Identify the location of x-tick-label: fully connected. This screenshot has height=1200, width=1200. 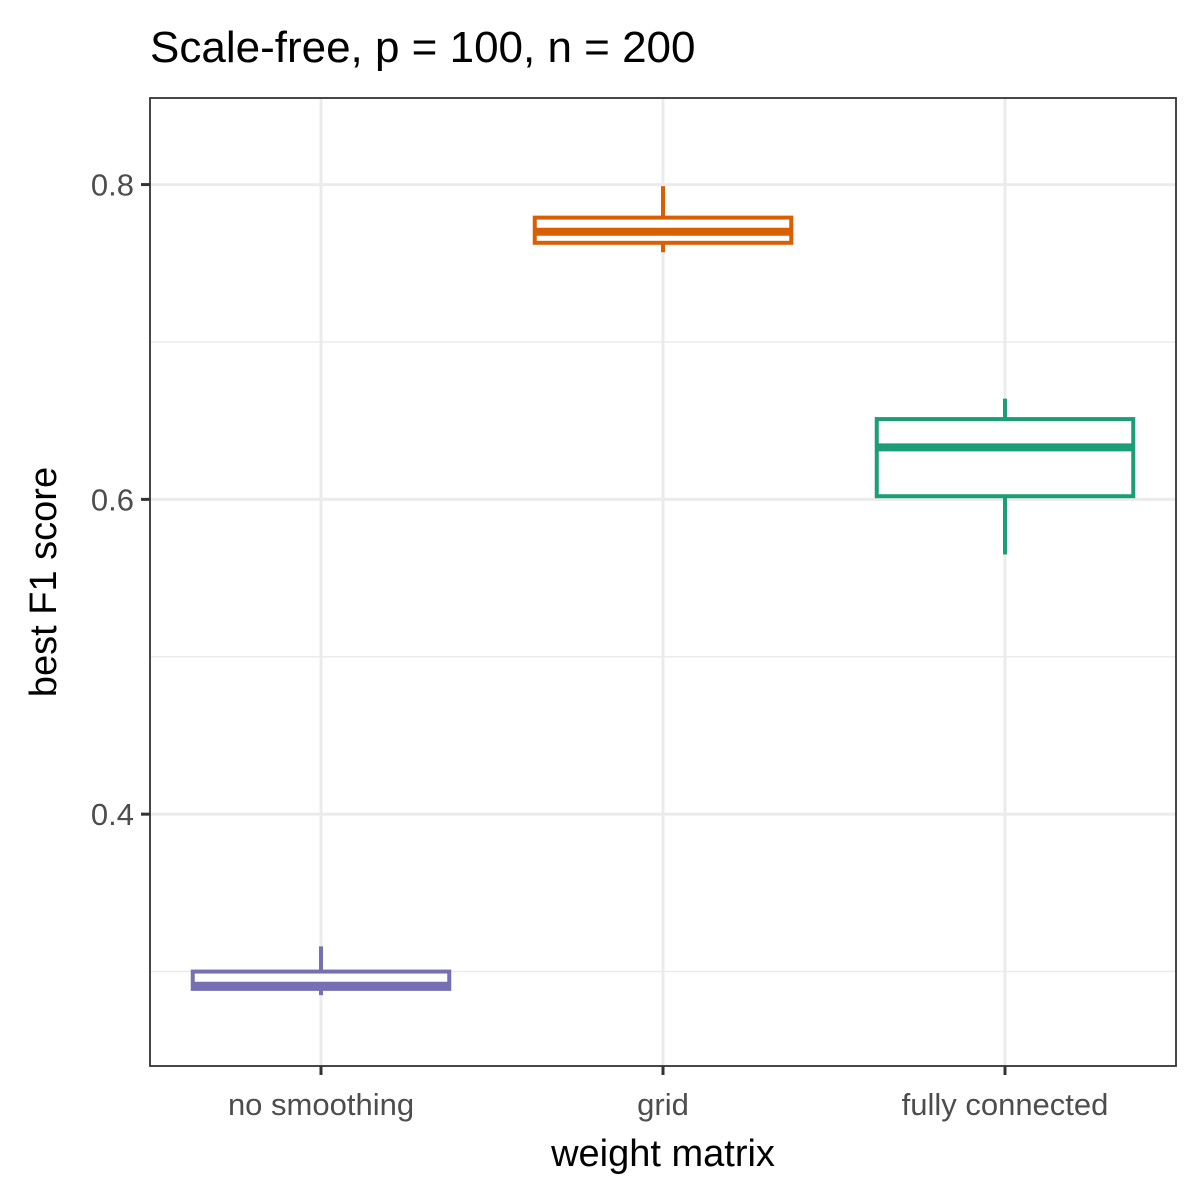
(1005, 1104).